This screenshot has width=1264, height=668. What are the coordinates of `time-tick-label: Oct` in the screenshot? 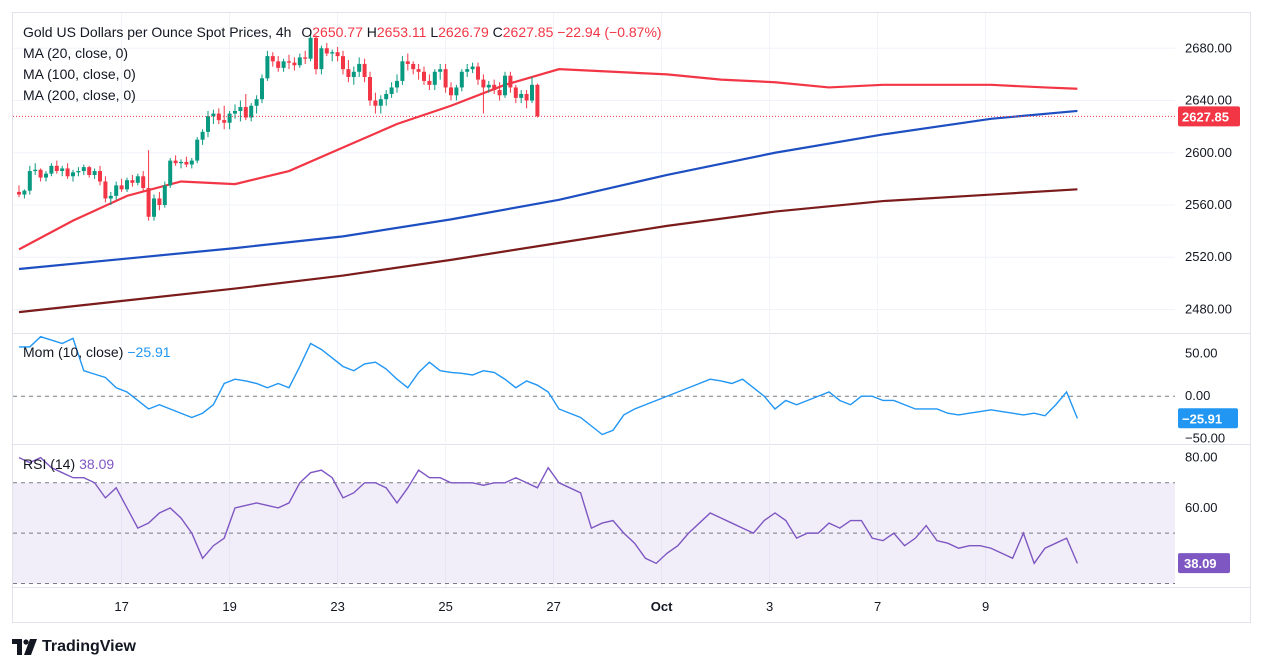 It's located at (662, 606).